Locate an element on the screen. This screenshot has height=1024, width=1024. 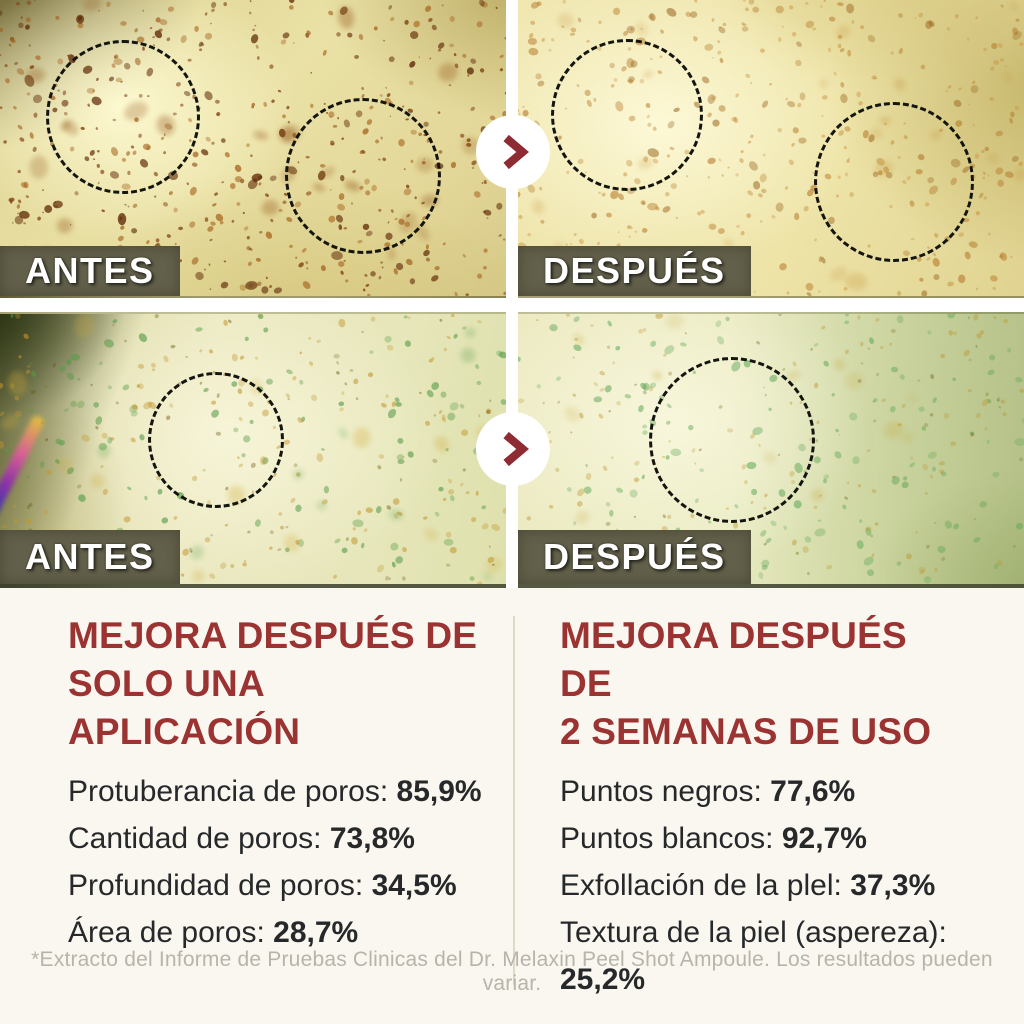
stat-row: Puntos negros: 77,6% is located at coordinates (764, 791).